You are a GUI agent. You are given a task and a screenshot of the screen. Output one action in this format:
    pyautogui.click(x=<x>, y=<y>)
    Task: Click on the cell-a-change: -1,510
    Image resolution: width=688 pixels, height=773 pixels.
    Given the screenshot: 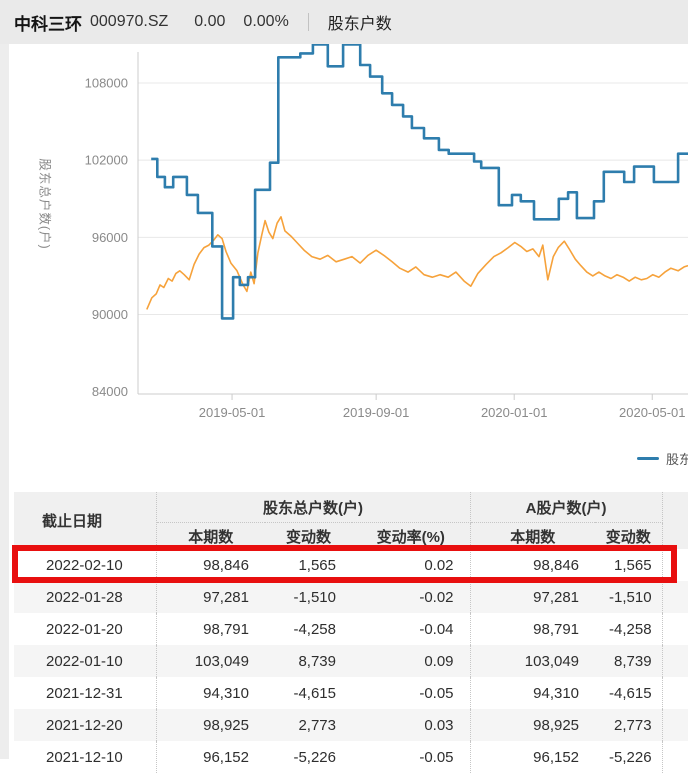 What is the action you would take?
    pyautogui.click(x=629, y=597)
    